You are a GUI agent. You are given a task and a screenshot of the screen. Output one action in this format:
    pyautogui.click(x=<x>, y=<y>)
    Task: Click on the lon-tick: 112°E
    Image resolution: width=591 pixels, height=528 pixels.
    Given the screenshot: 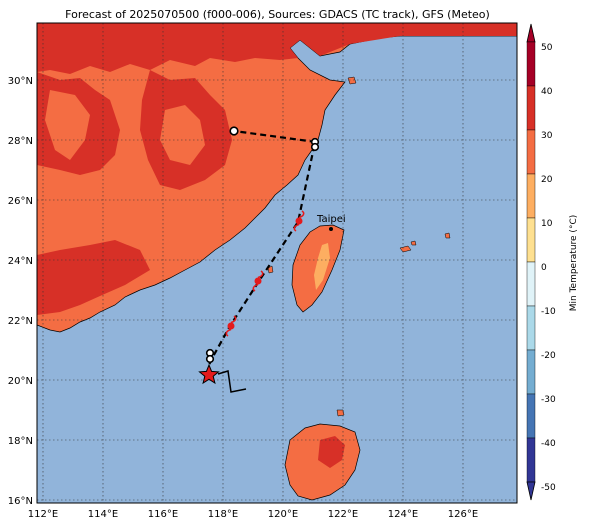 What is the action you would take?
    pyautogui.click(x=43, y=514)
    